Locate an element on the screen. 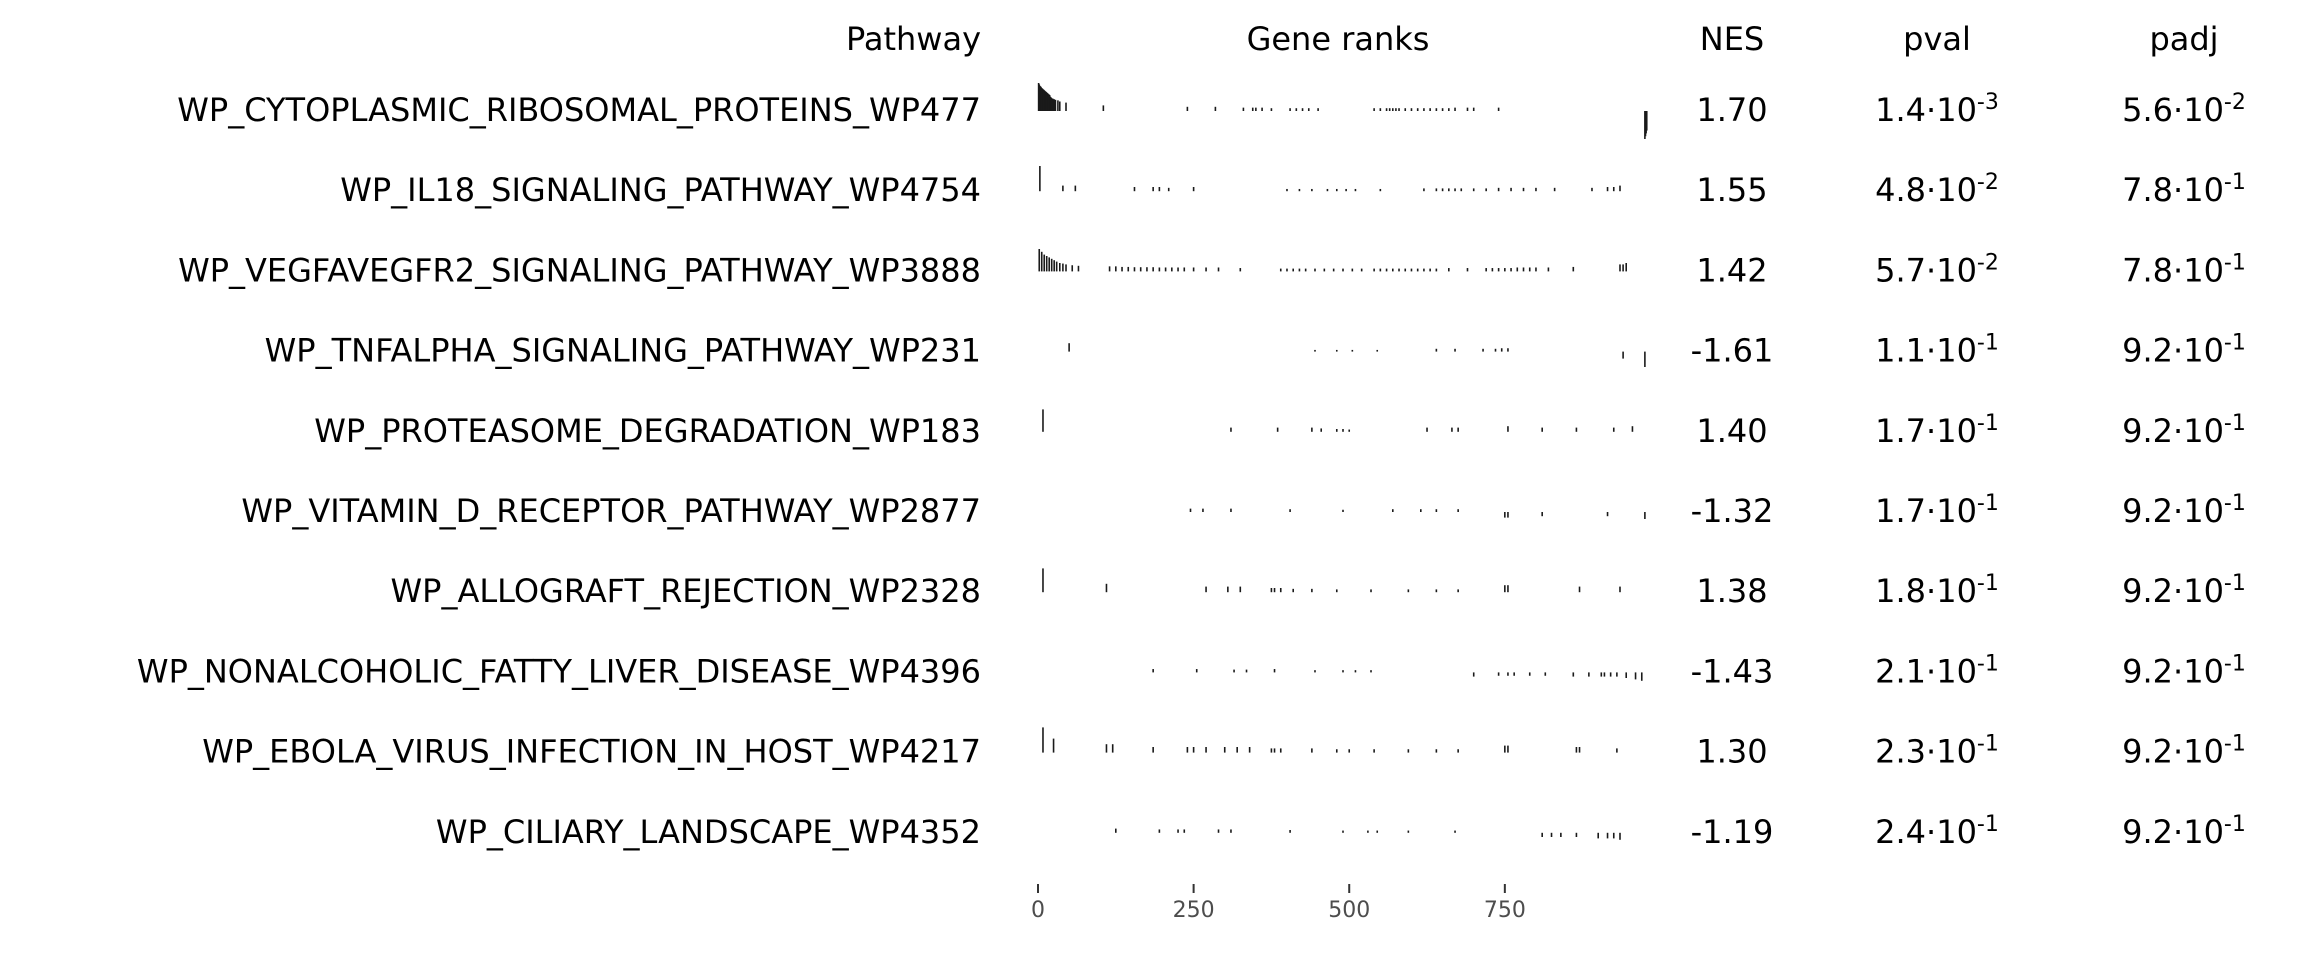 The height and width of the screenshot is (960, 2304). pval-value: 2.1·10⁻¹ is located at coordinates (1937, 670).